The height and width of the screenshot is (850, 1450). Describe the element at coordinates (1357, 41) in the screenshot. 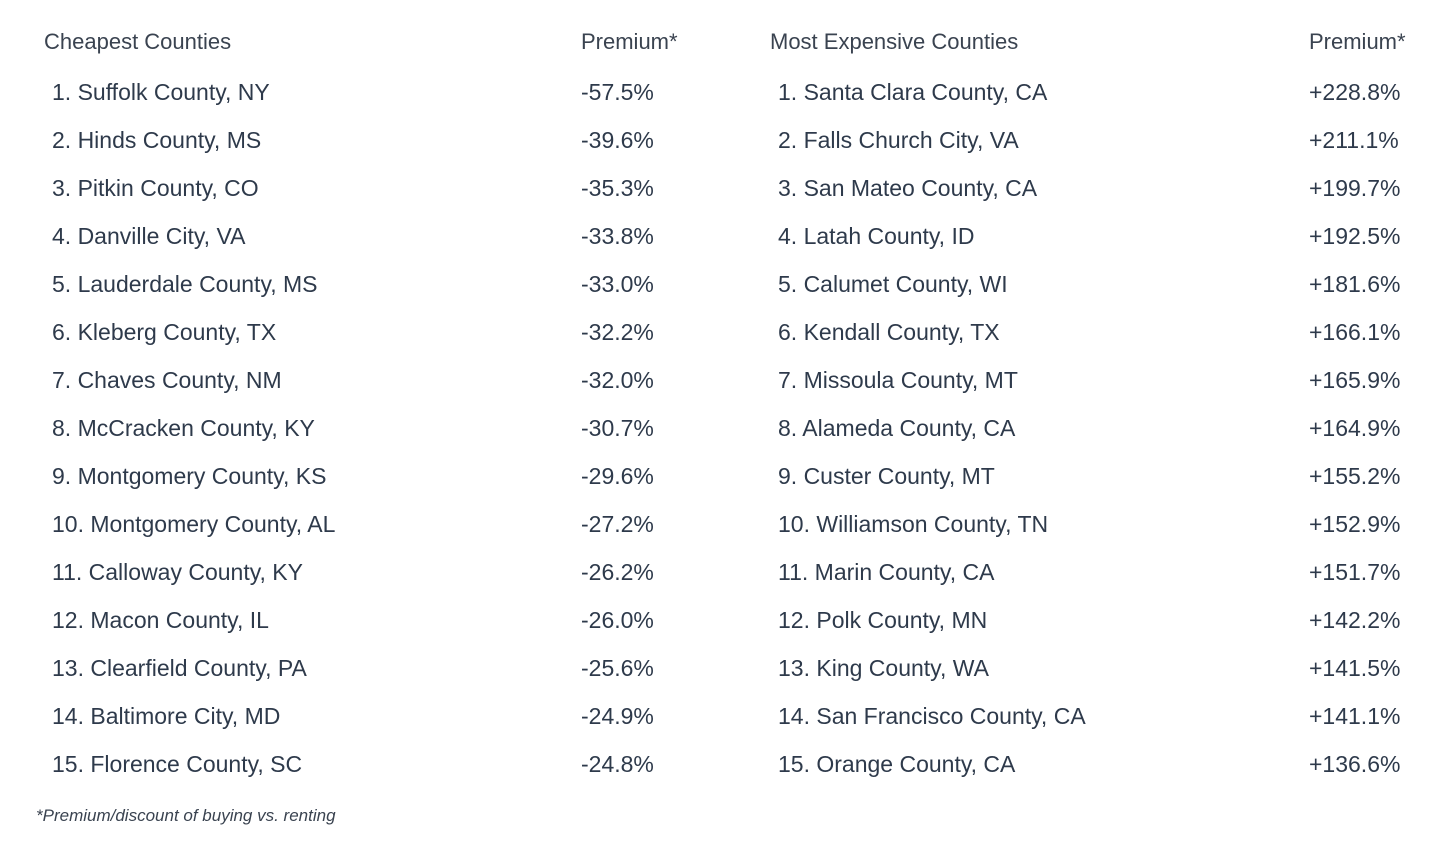

I see `expensive-premium-header: Premium*` at that location.